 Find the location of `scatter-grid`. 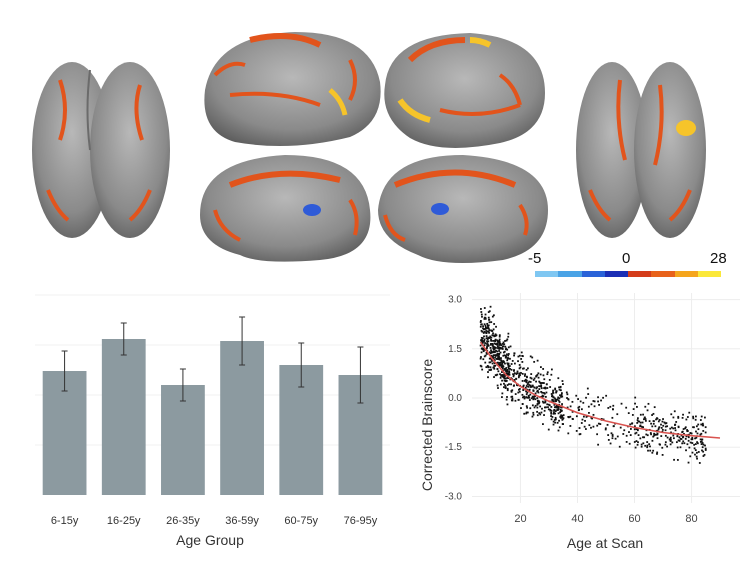

scatter-grid is located at coordinates (606, 398).